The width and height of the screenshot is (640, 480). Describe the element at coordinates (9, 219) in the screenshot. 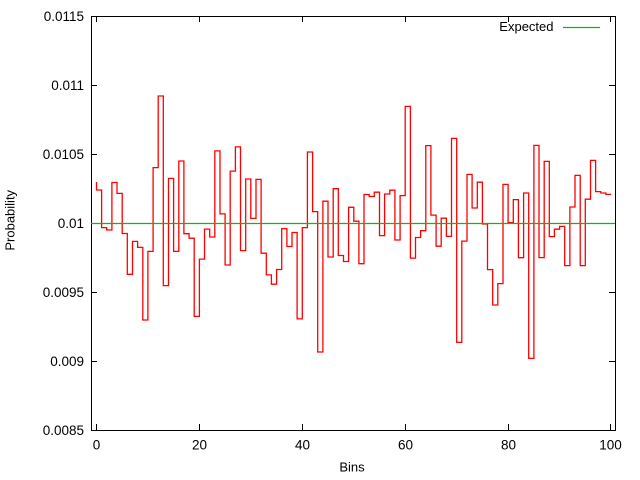

I see `svg-text: Probability` at that location.